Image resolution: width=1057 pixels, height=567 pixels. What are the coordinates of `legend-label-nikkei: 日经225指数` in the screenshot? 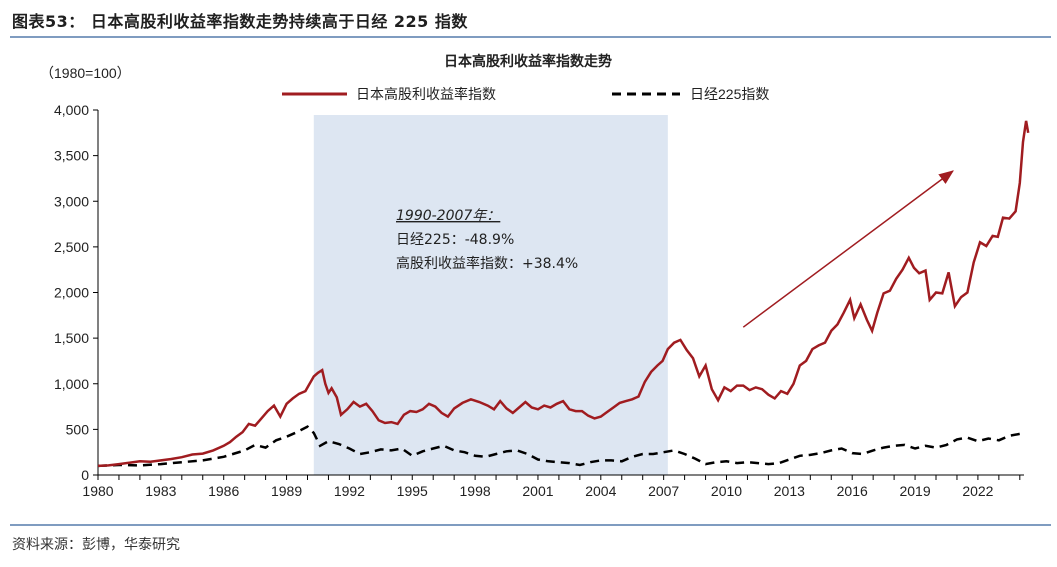 It's located at (729, 94).